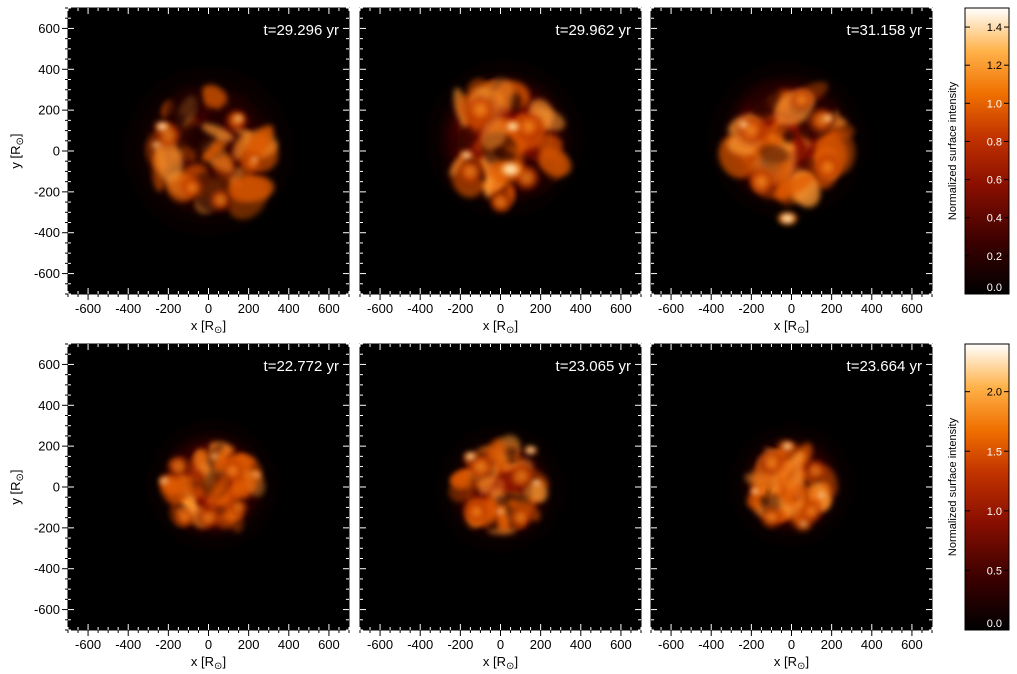 Image resolution: width=1017 pixels, height=674 pixels. Describe the element at coordinates (593, 30) in the screenshot. I see `time-label: t=29.962 yr` at that location.